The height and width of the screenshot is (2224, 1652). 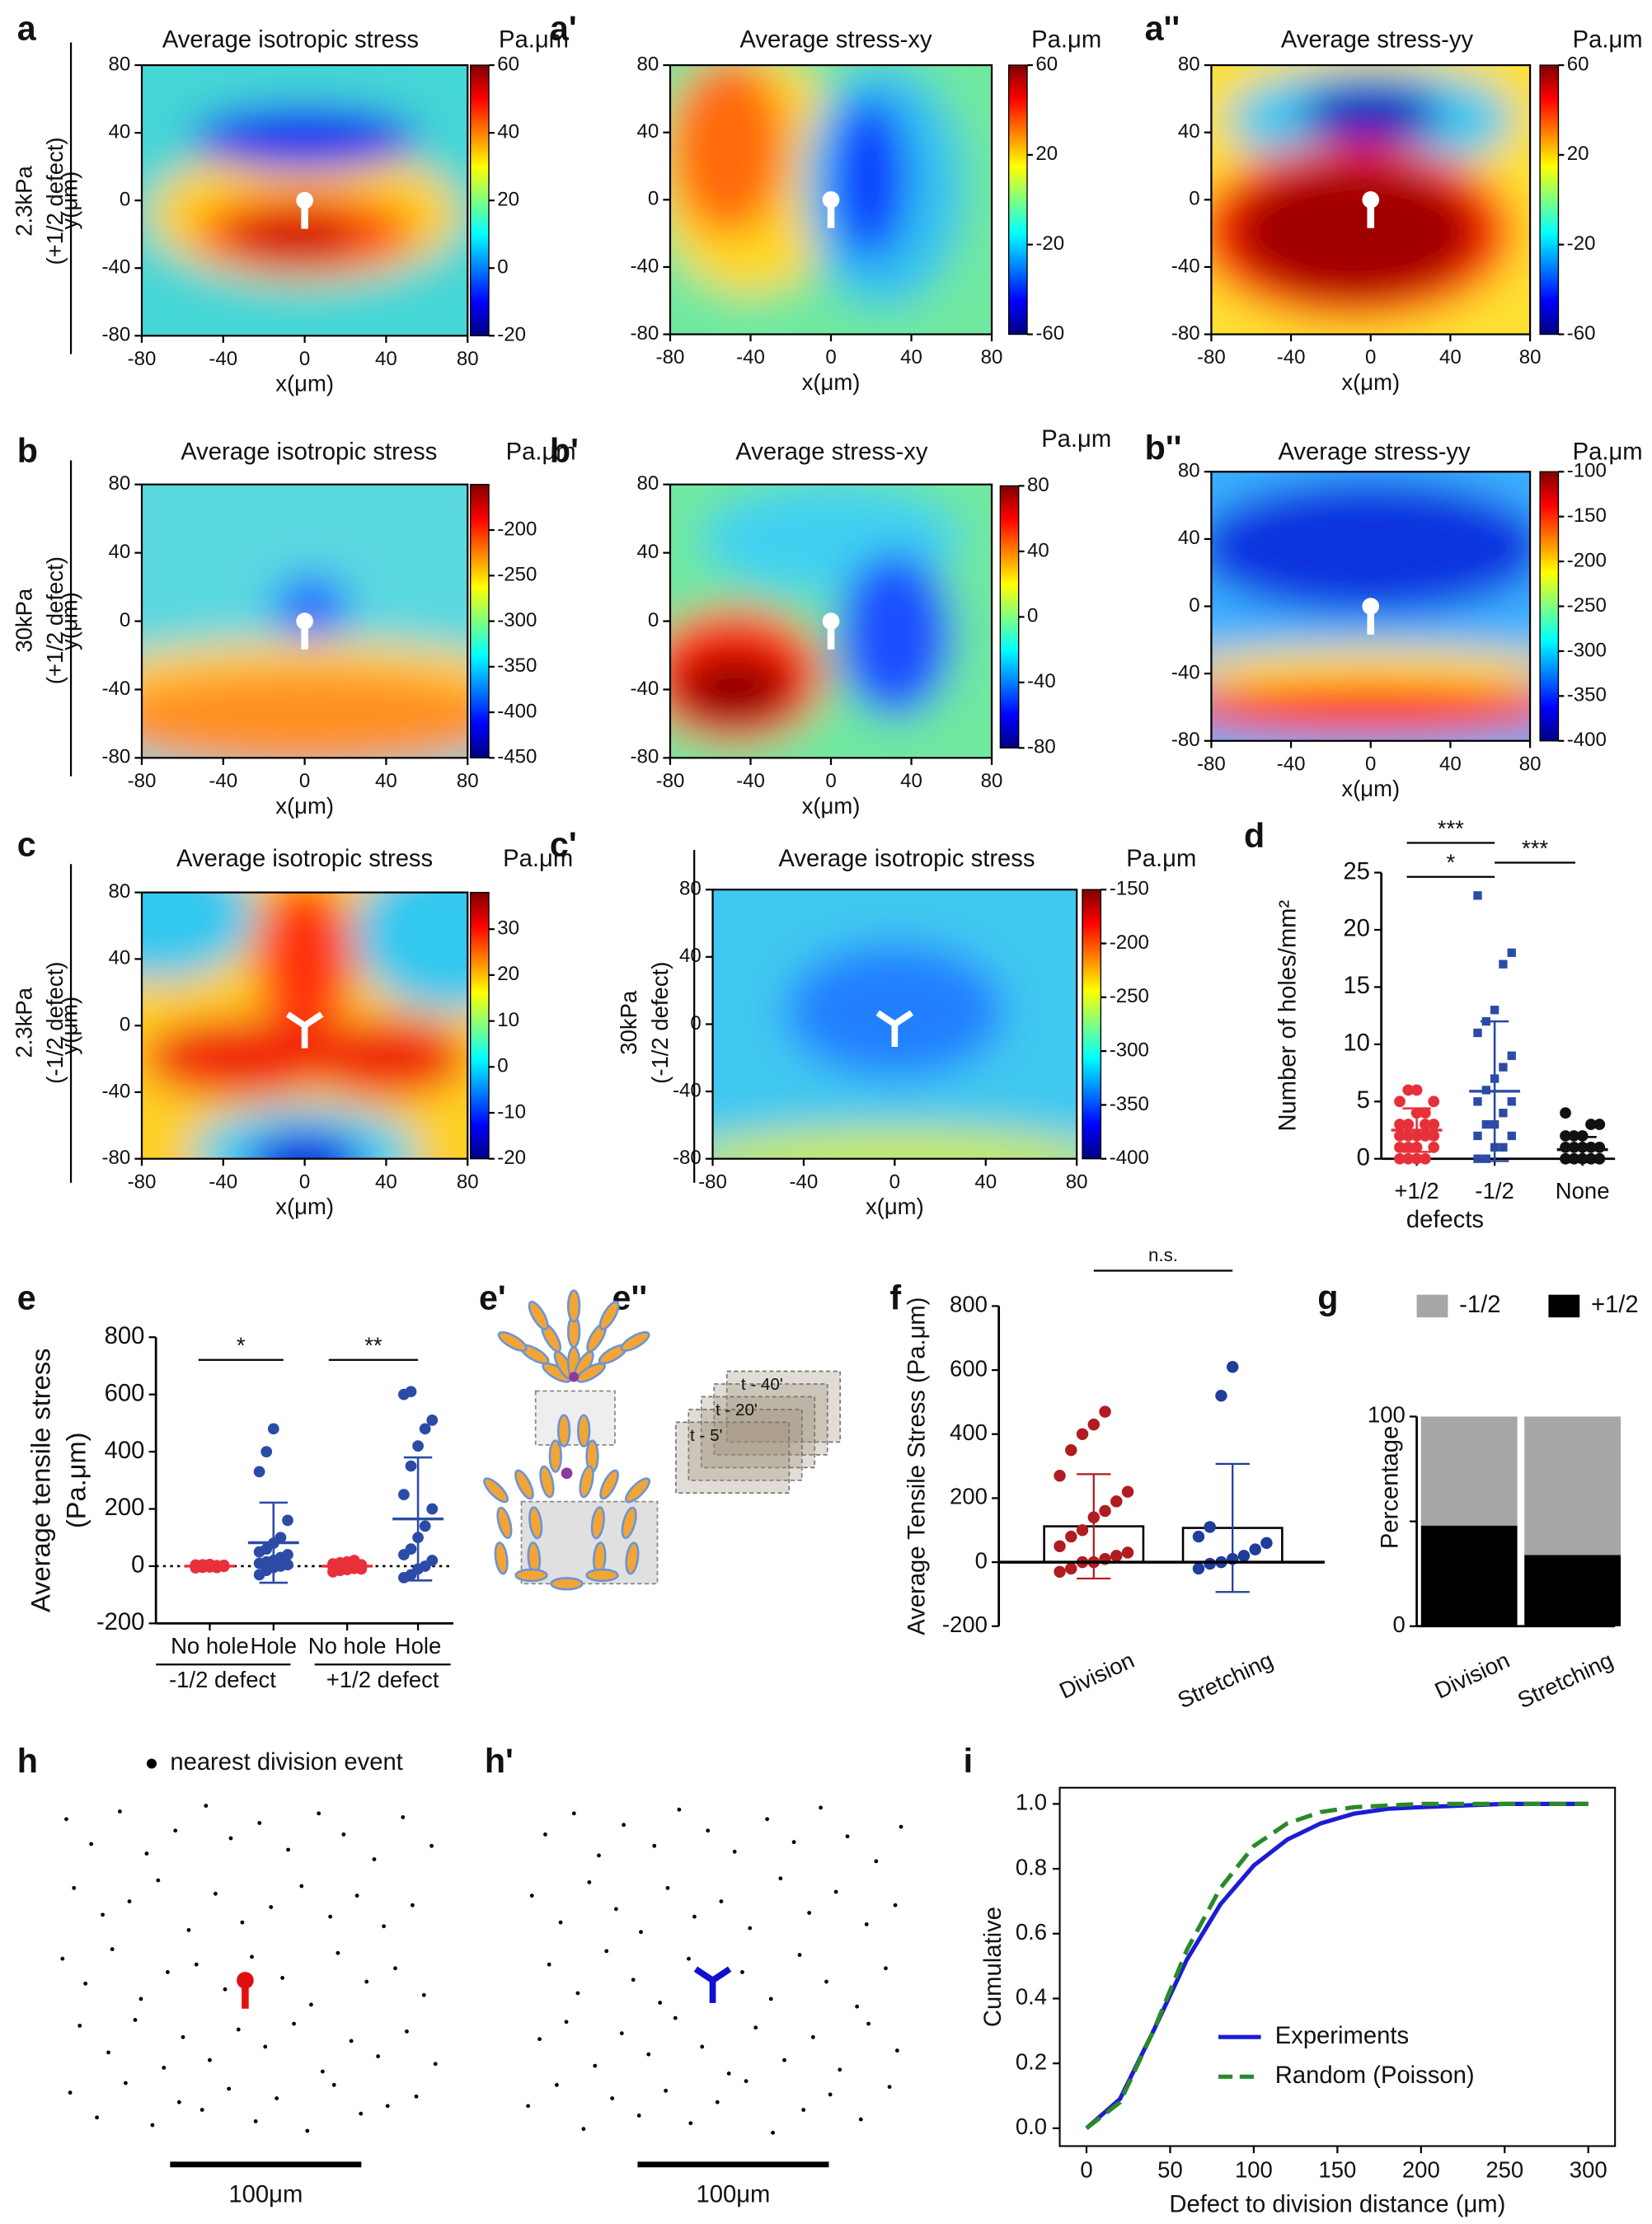 What do you see at coordinates (831, 806) in the screenshot?
I see `x-axis-label: x(μm)` at bounding box center [831, 806].